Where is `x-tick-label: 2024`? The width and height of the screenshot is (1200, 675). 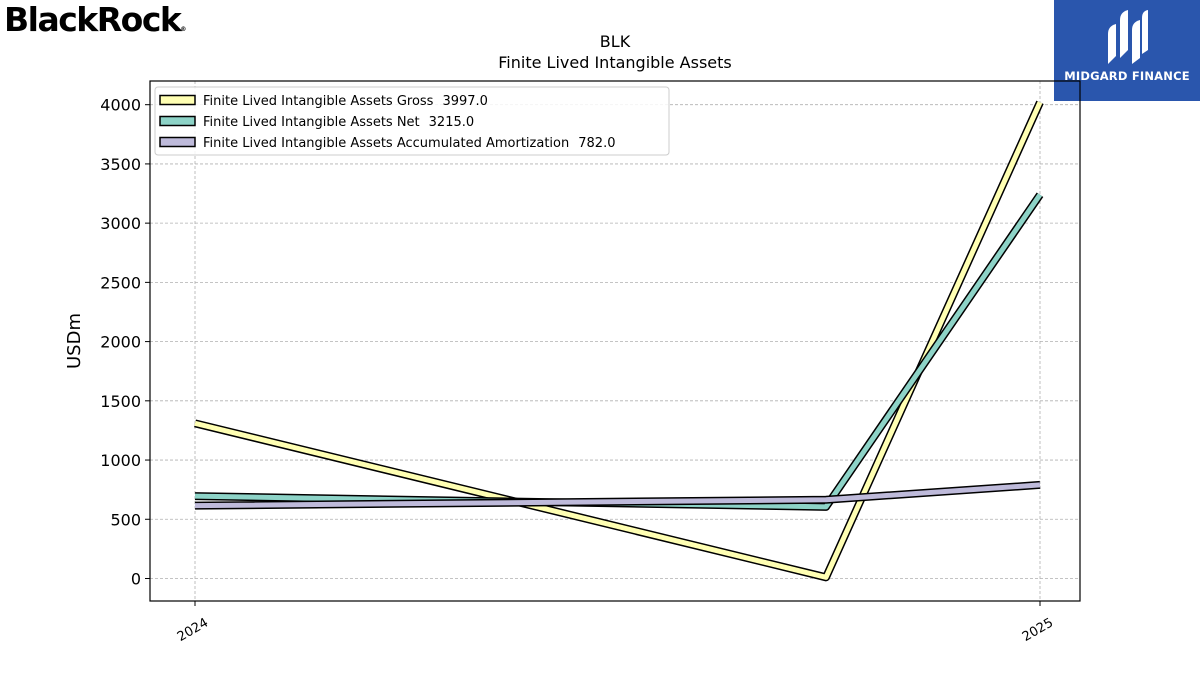 x-tick-label: 2024 is located at coordinates (193, 630).